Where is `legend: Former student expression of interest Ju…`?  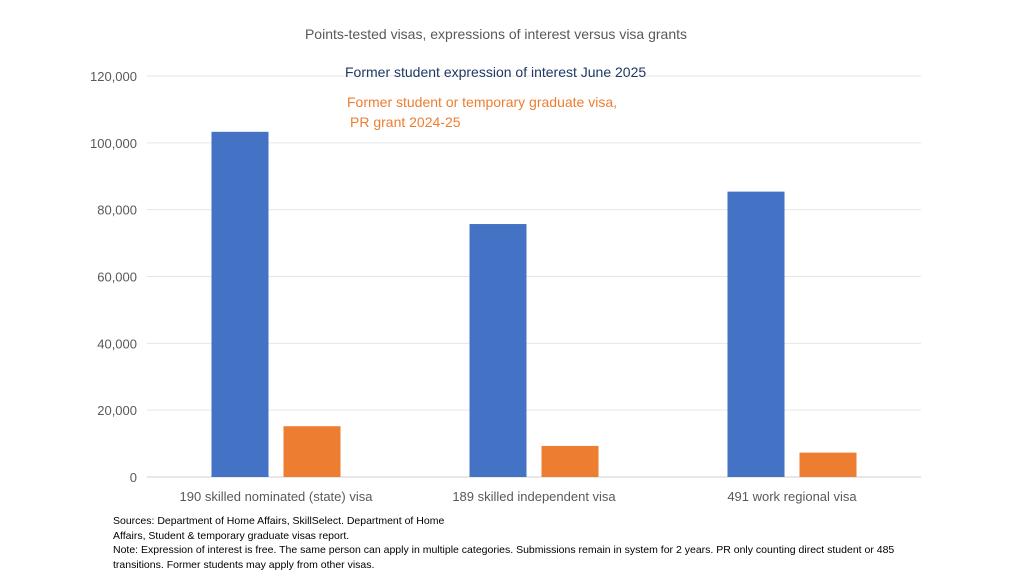 legend: Former student expression of interest Ju… is located at coordinates (495, 97).